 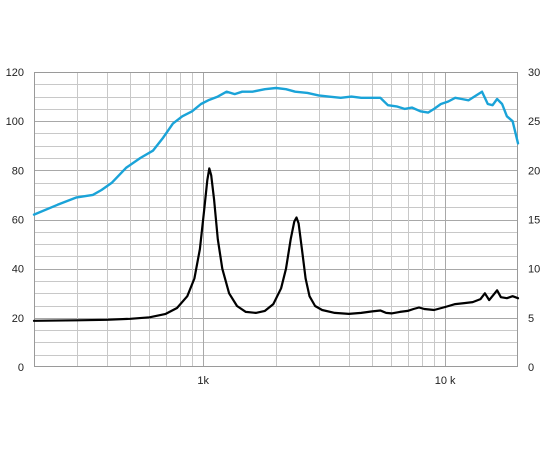 What do you see at coordinates (534, 270) in the screenshot?
I see `y2-tick-label: 10` at bounding box center [534, 270].